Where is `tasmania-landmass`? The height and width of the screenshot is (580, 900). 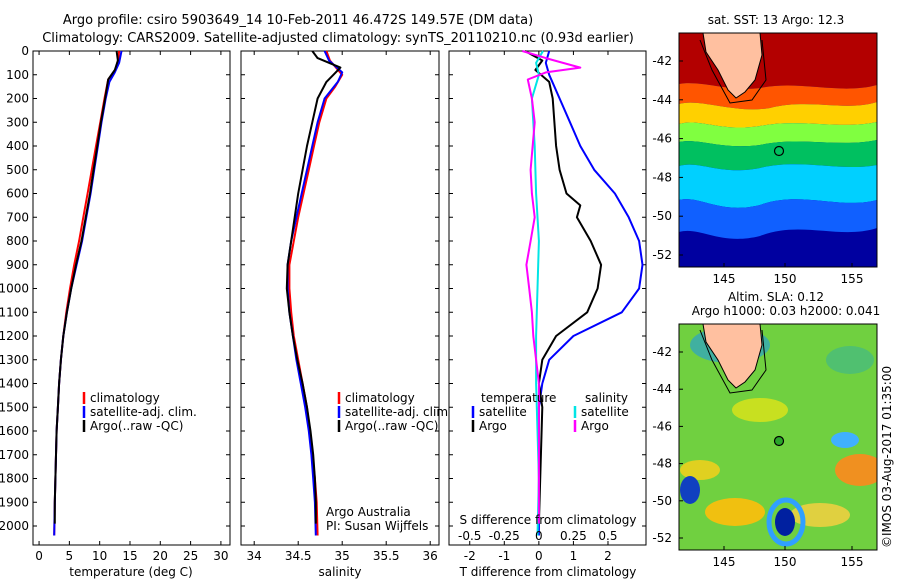 tasmania-landmass is located at coordinates (732, 66).